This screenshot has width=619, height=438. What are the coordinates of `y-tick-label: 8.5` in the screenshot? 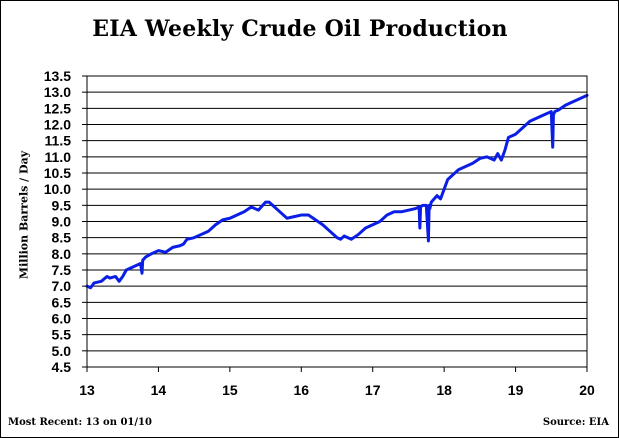 It's located at (62, 238).